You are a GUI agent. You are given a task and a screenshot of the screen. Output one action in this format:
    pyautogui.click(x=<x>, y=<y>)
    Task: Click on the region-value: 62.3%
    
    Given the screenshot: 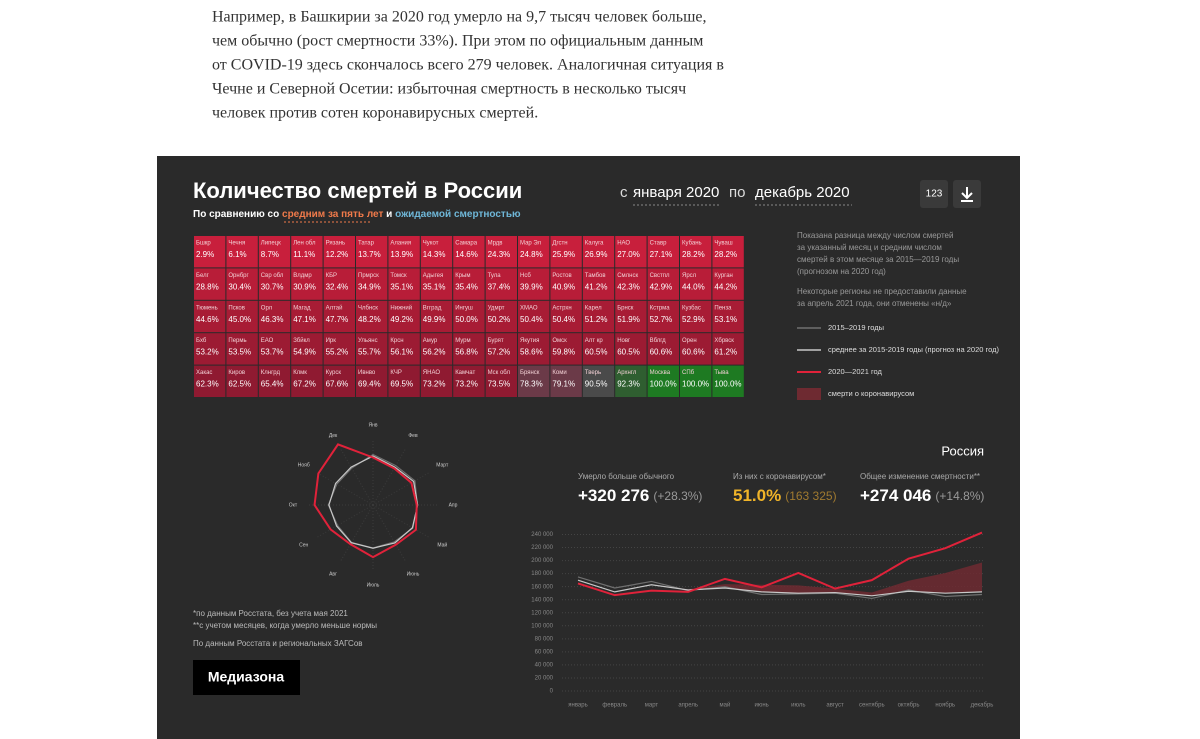 What is the action you would take?
    pyautogui.click(x=207, y=384)
    